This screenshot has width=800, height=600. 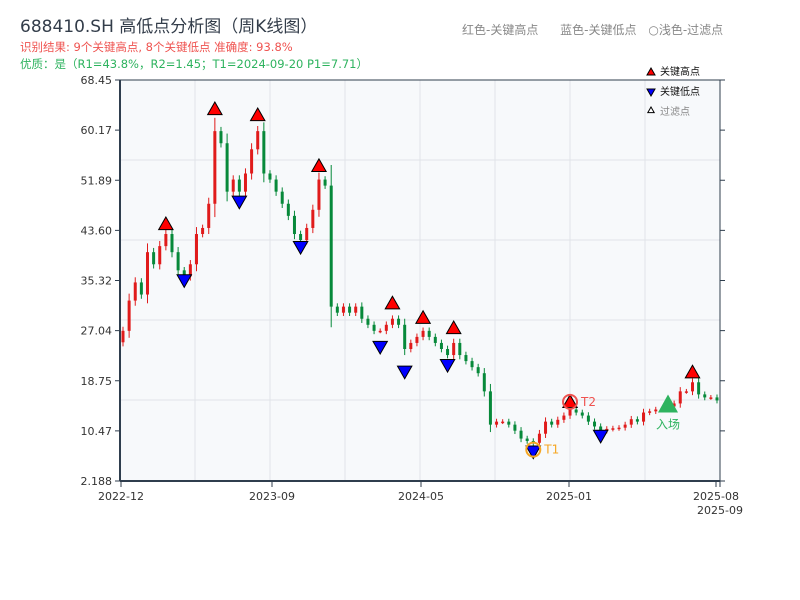 I want to click on y-tick-label: 43.60, so click(x=97, y=230).